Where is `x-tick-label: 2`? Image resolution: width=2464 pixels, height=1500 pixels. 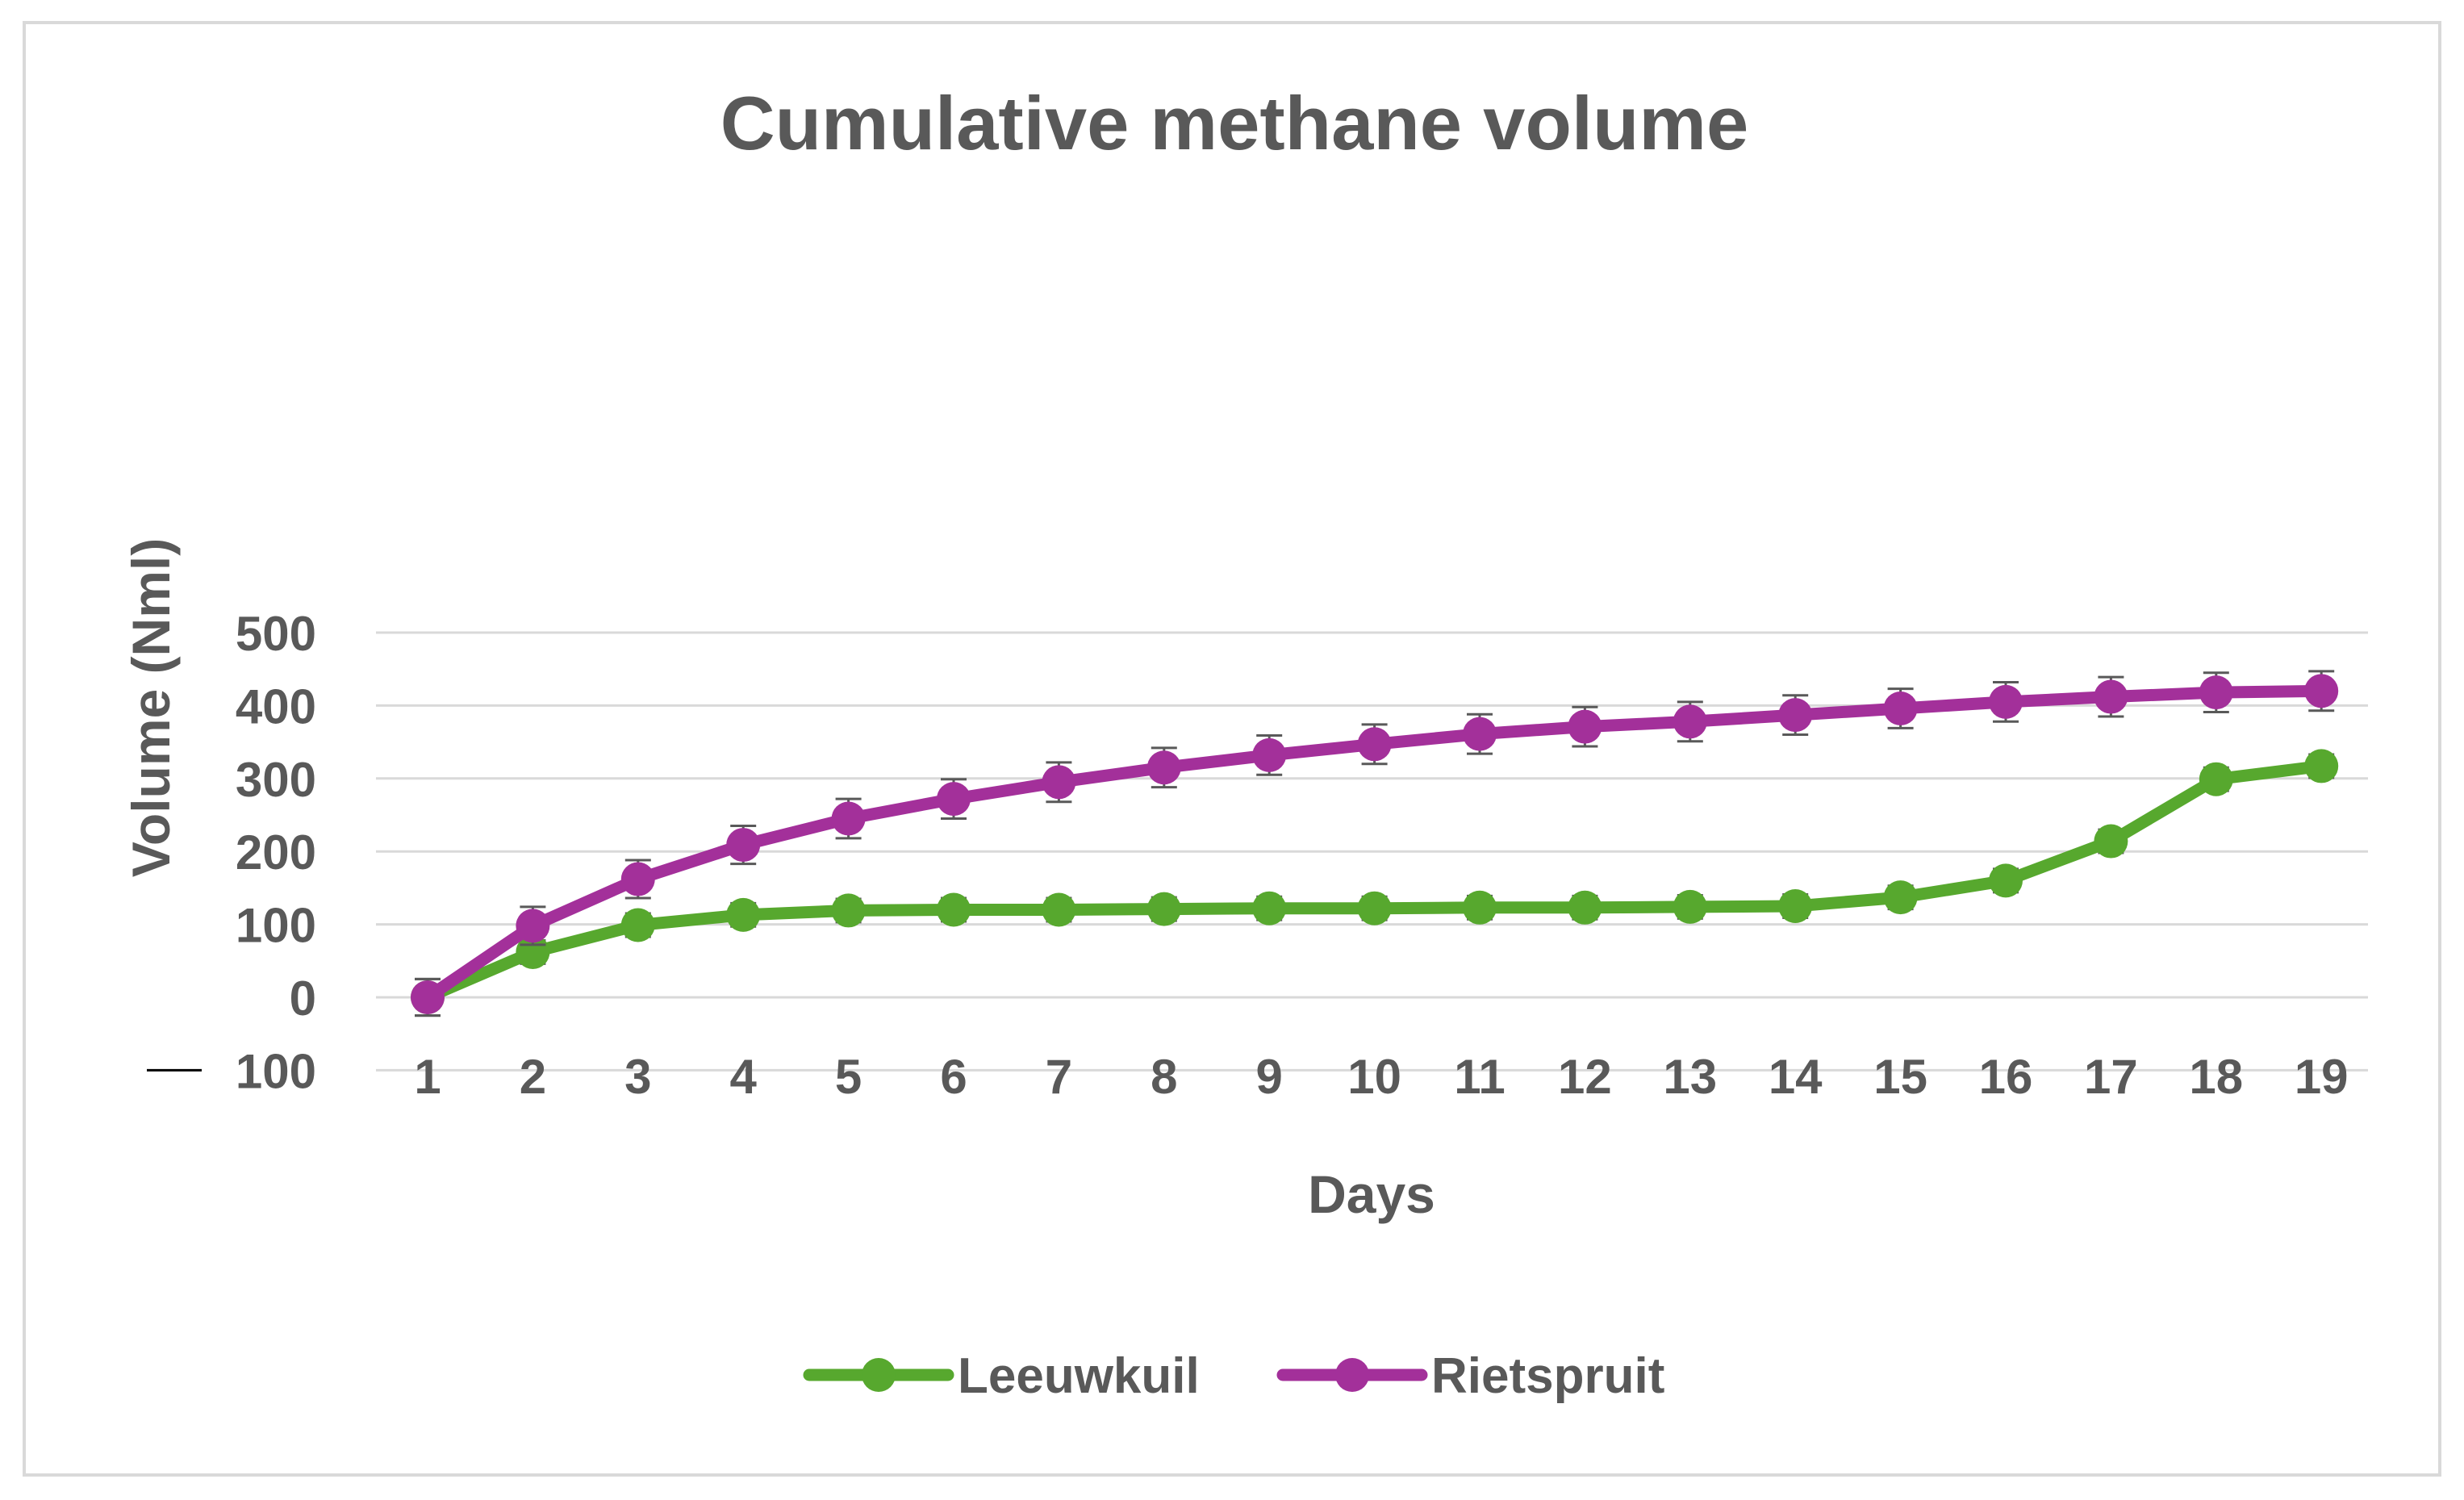 x-tick-label: 2 is located at coordinates (533, 1077).